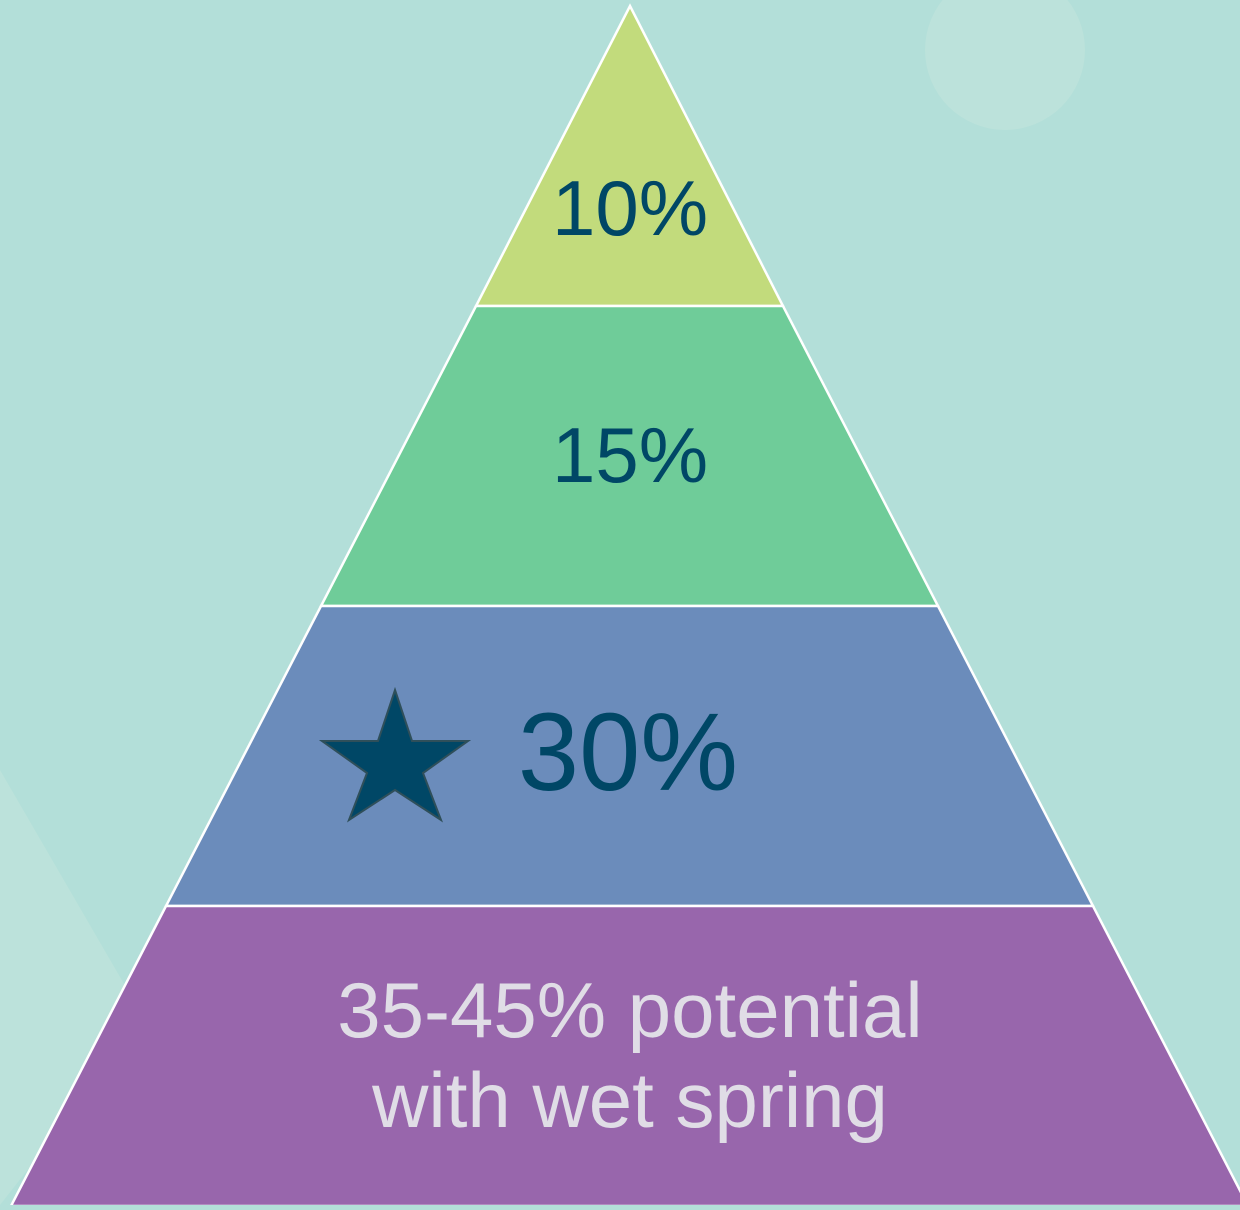  What do you see at coordinates (628, 752) in the screenshot?
I see `tier-label: 30%` at bounding box center [628, 752].